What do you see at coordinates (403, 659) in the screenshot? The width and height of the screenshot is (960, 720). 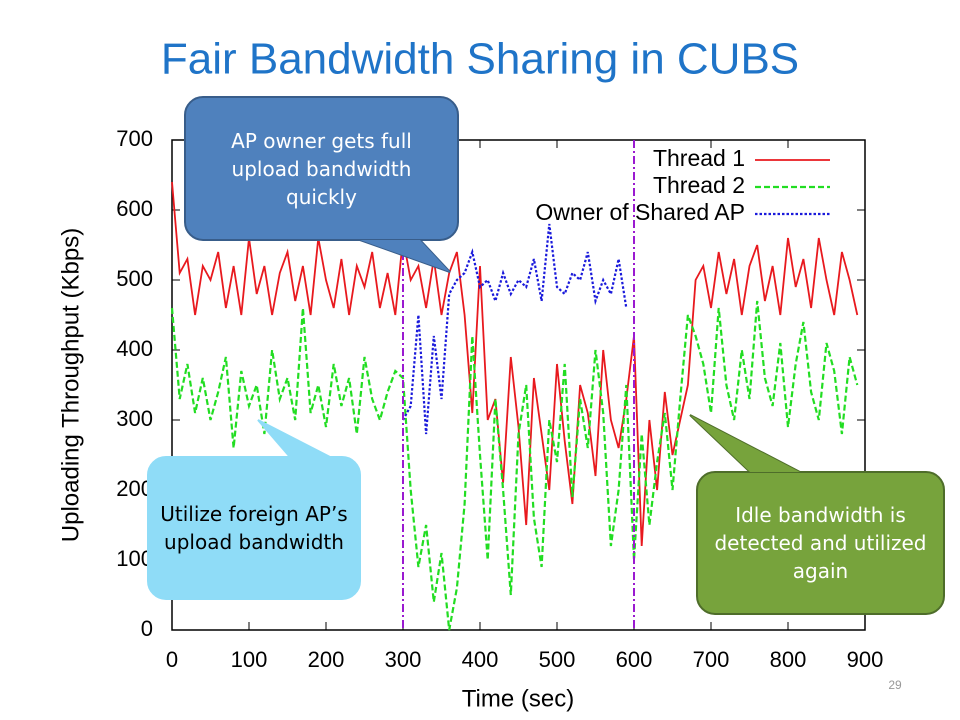 I see `x-tick-label: 300` at bounding box center [403, 659].